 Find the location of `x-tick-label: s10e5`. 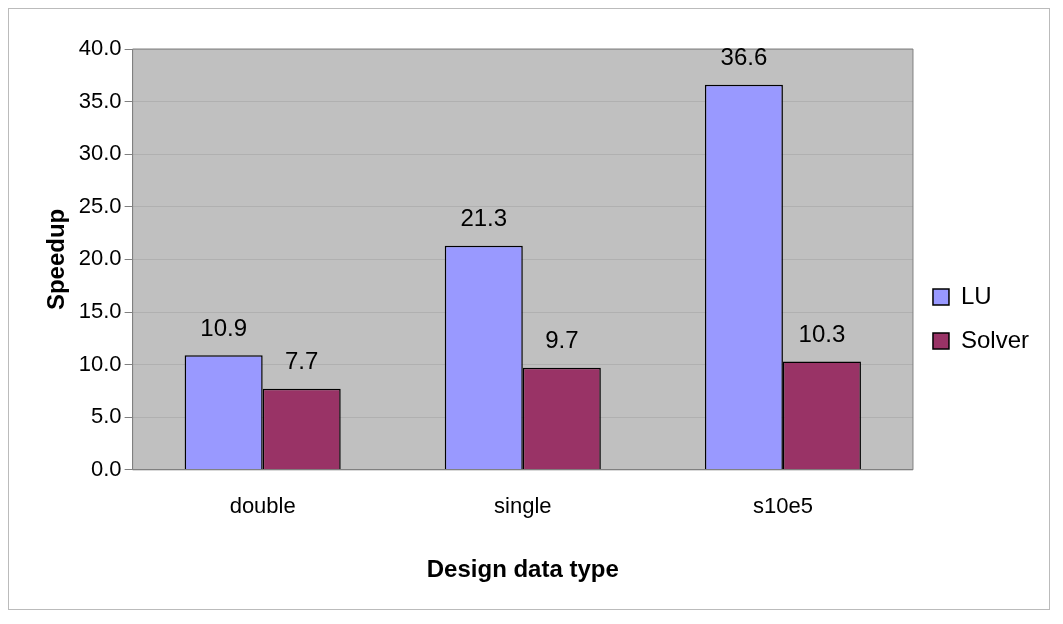

x-tick-label: s10e5 is located at coordinates (782, 506).